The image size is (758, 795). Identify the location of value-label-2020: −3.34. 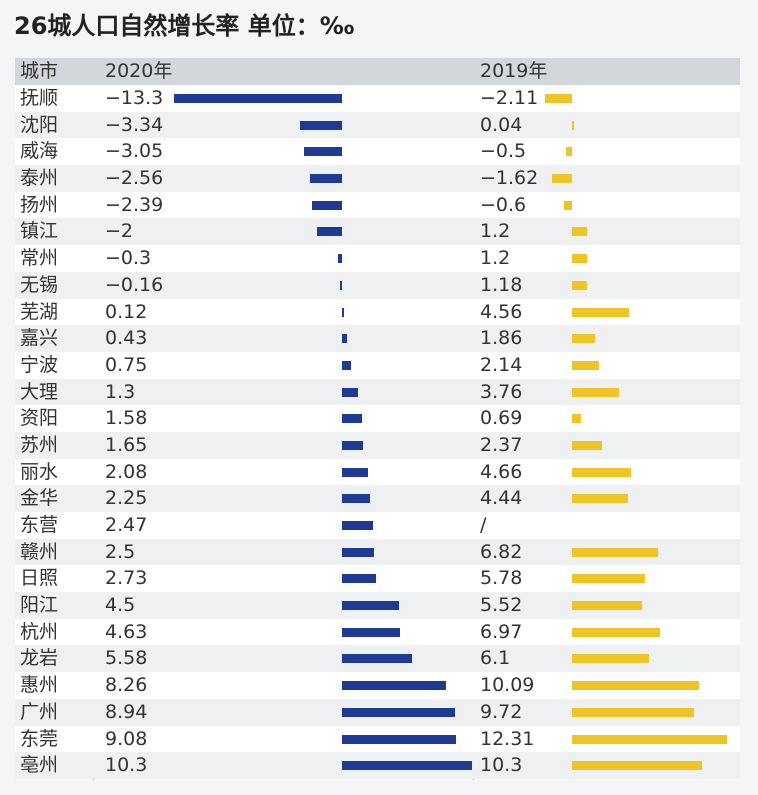
(134, 124).